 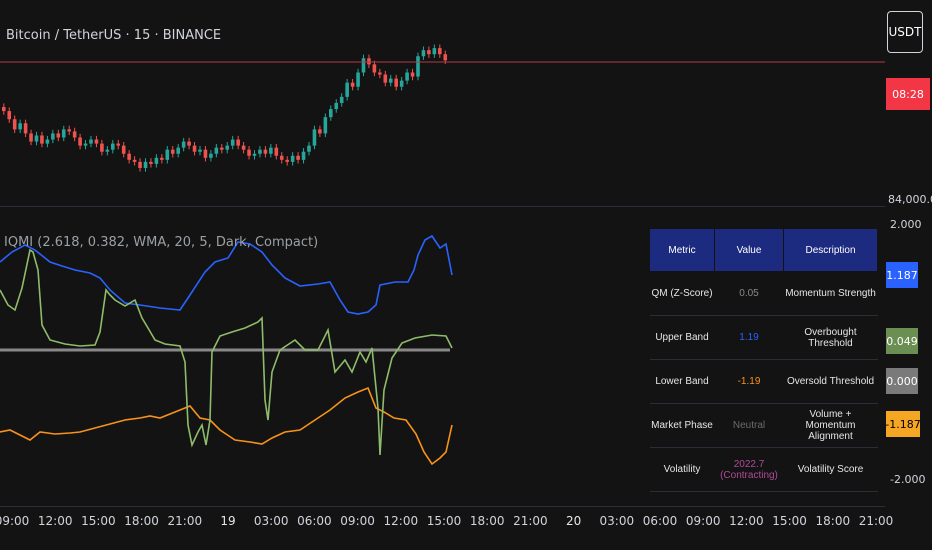 What do you see at coordinates (830, 469) in the screenshot?
I see `description-cell: Volatility Score` at bounding box center [830, 469].